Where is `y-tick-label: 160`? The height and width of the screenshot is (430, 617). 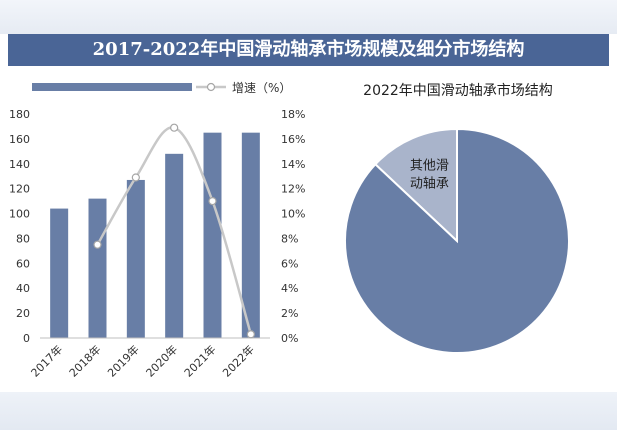
y-tick-label: 160 is located at coordinates (19, 139).